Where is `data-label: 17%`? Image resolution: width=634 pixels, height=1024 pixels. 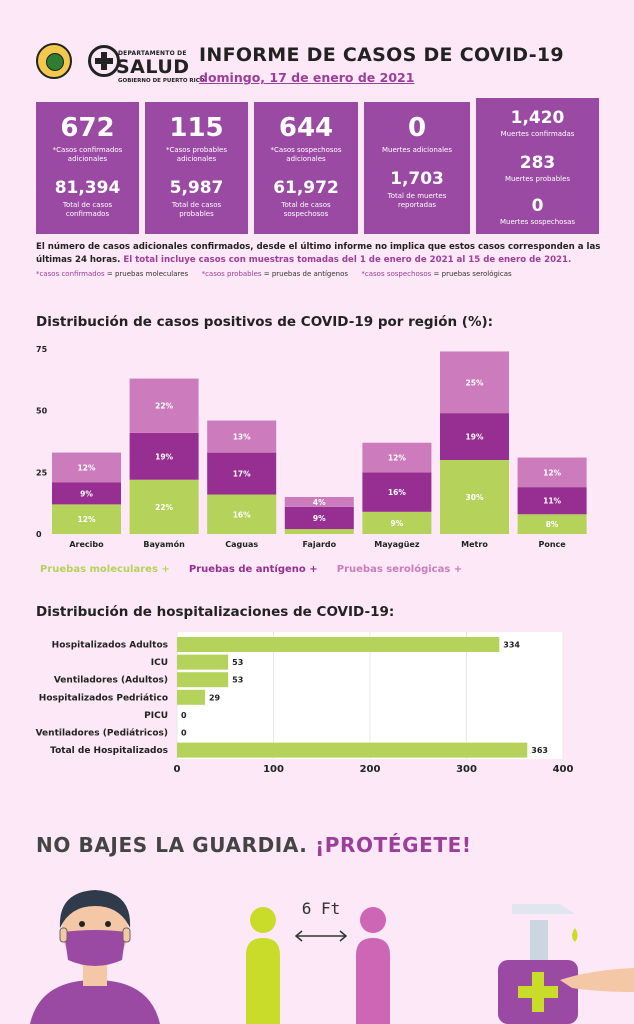 data-label: 17% is located at coordinates (242, 474).